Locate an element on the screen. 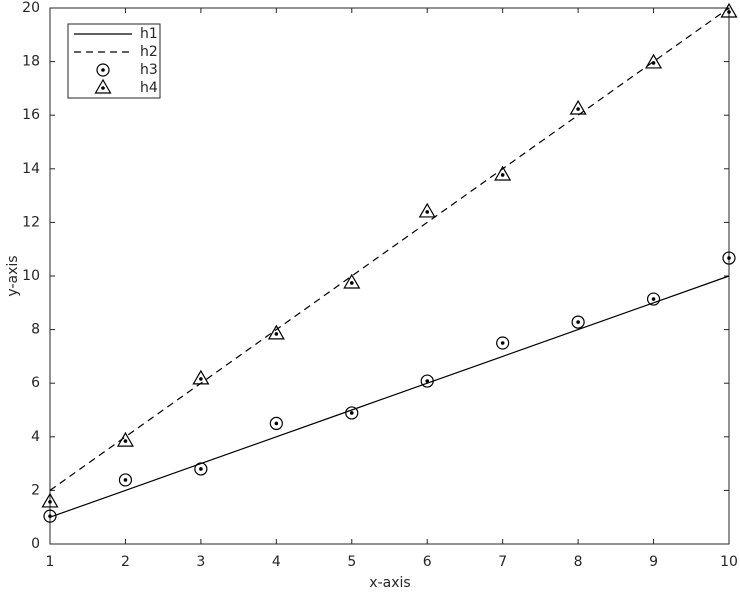 The width and height of the screenshot is (740, 592). y-tick-label: 12 is located at coordinates (31, 222).